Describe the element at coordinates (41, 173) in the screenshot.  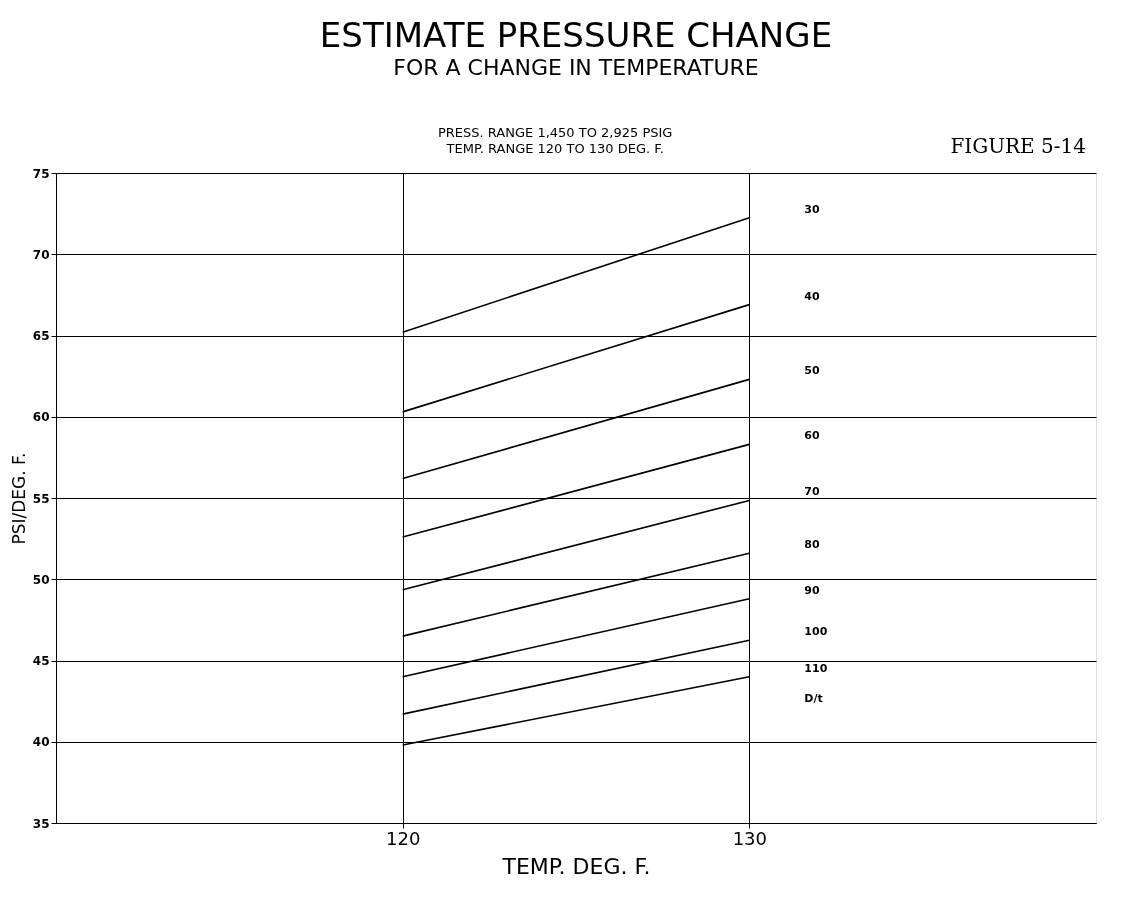
I see `y-tick-label: 75` at that location.